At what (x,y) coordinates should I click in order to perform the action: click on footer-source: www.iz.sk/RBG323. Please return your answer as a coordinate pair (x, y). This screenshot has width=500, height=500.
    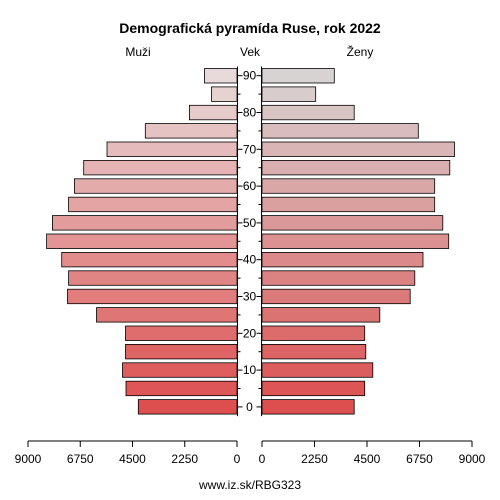
    Looking at the image, I should click on (249, 485).